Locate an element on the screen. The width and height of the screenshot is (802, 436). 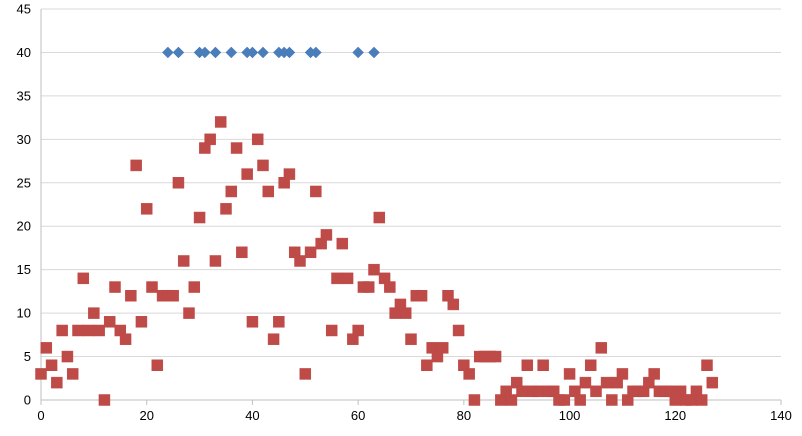
x-tick-label: 120 is located at coordinates (675, 415).